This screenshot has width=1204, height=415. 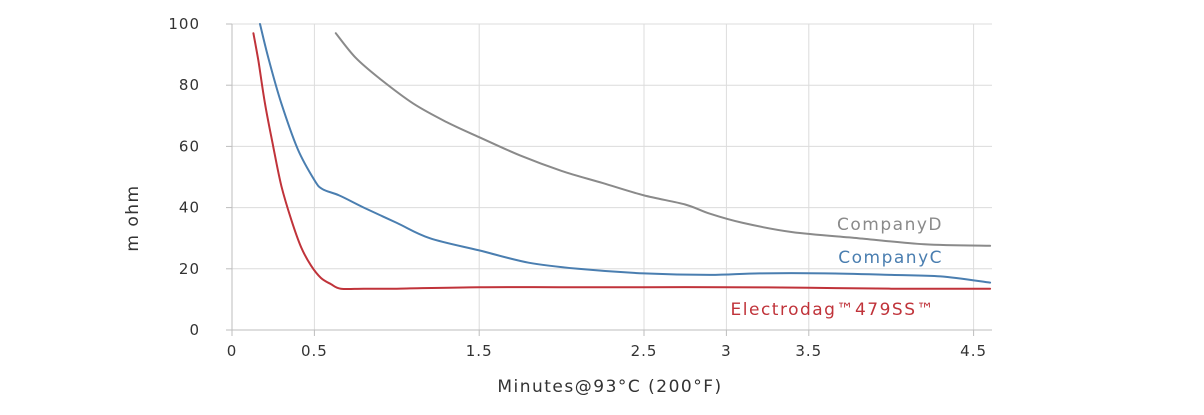 I want to click on series-label-companyd: CompanyD, so click(x=890, y=225).